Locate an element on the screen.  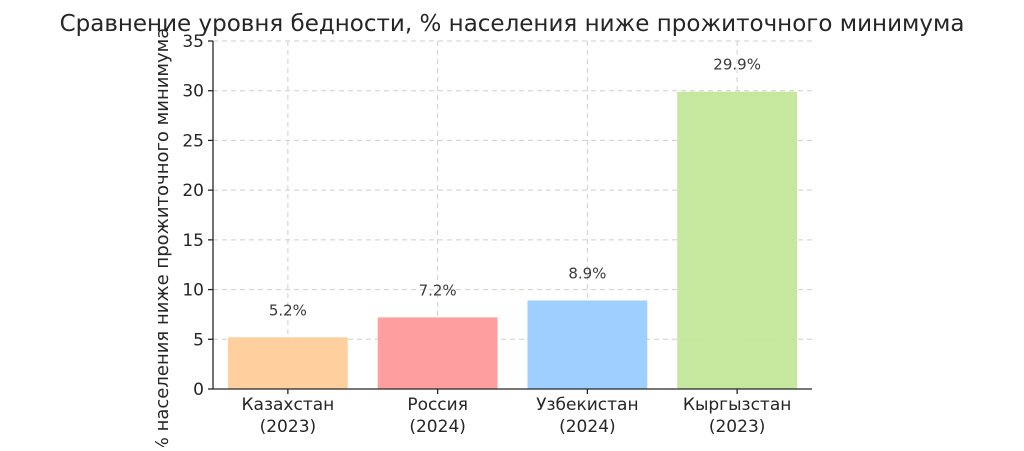
data-label: 8.9% is located at coordinates (587, 274).